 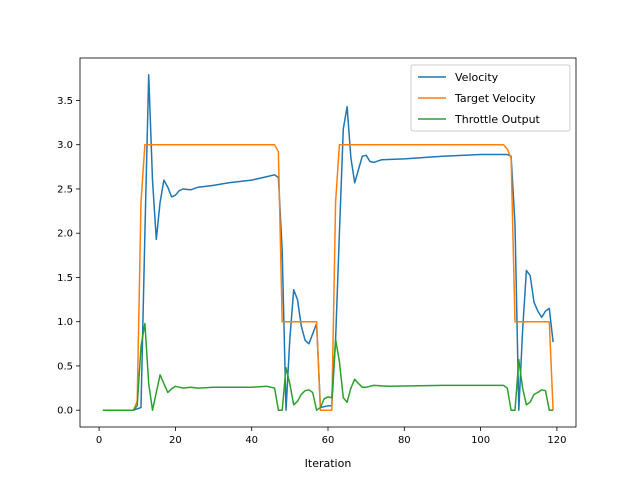 I want to click on y-tick-label: 0.0, so click(x=65, y=411).